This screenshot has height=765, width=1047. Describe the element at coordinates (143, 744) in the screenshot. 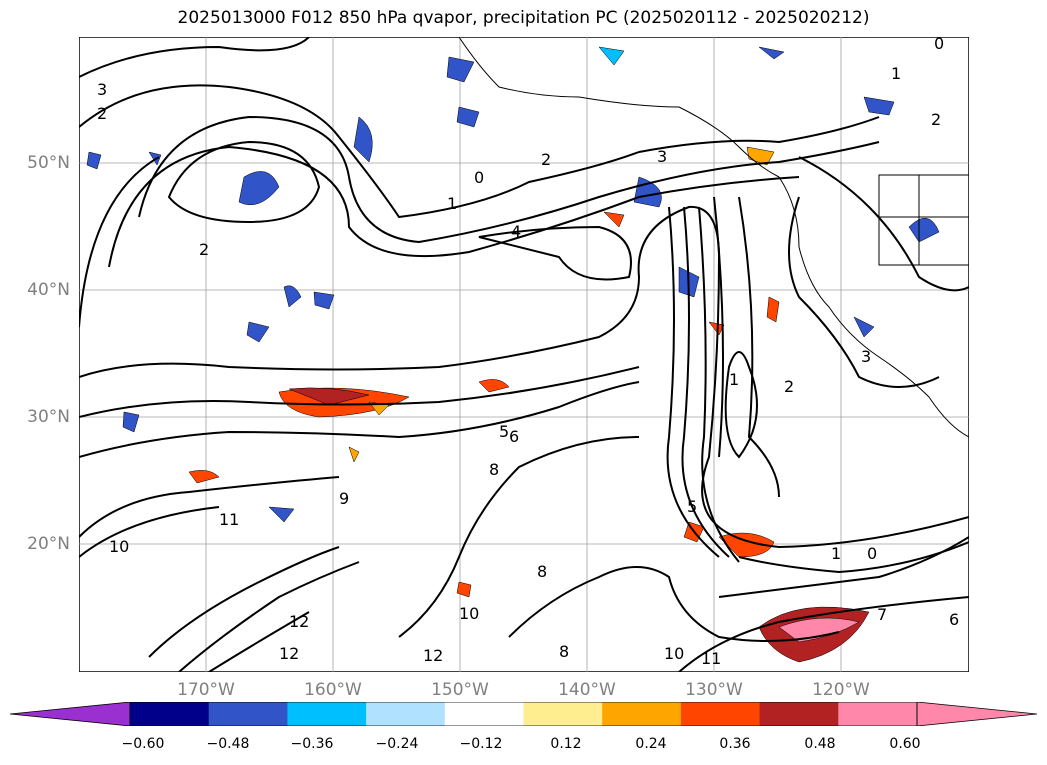

I see `colorbar-tick: −0.60` at that location.